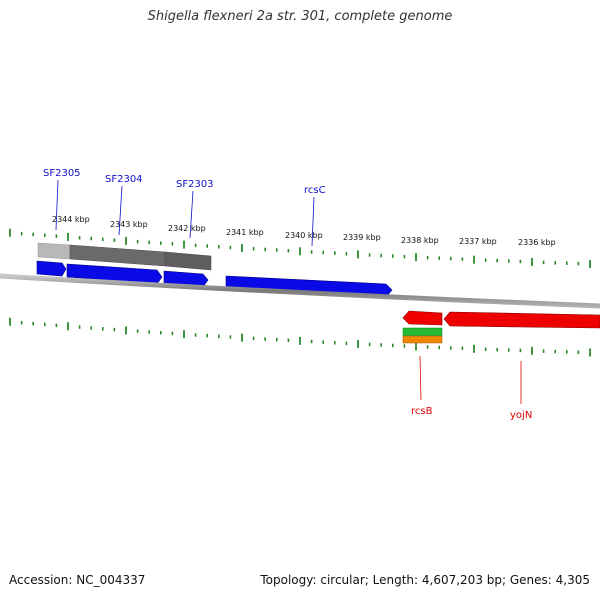 This screenshot has width=600, height=600. I want to click on ruler-tick-label: 2339 kbp, so click(362, 237).